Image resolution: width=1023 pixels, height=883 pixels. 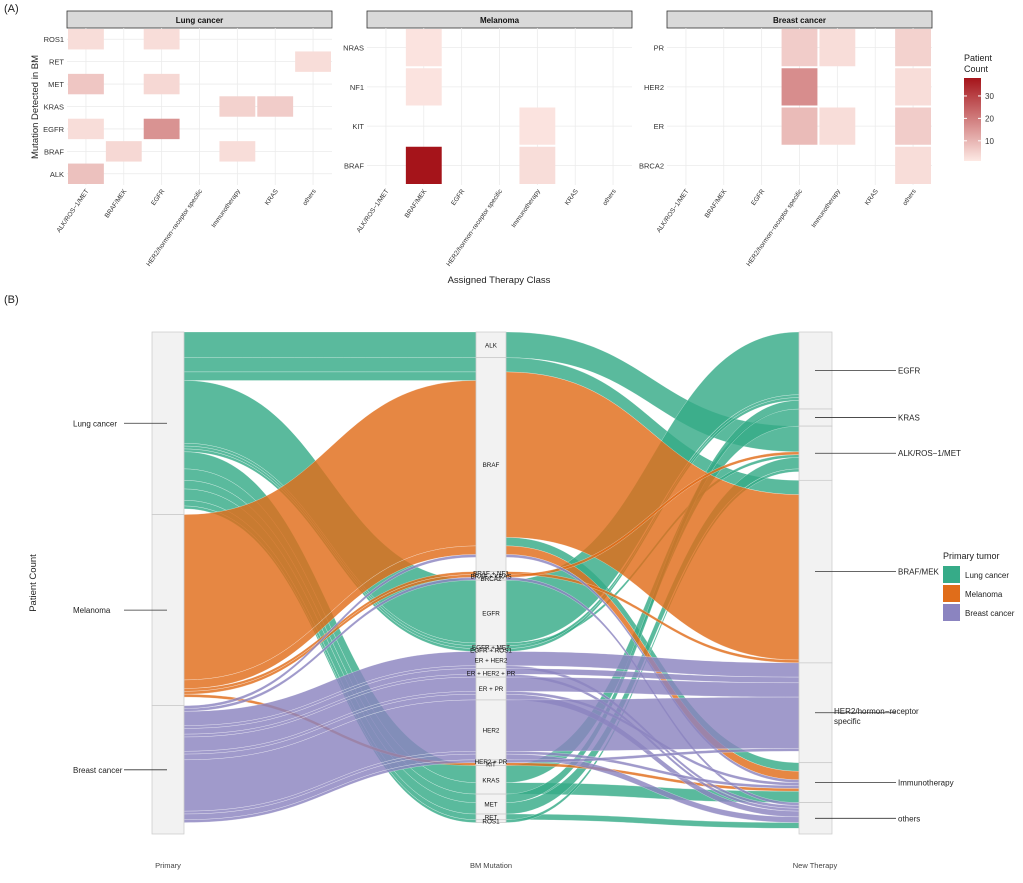 I want to click on axis-title-bm-mutation: BM Mutation, so click(x=491, y=865).